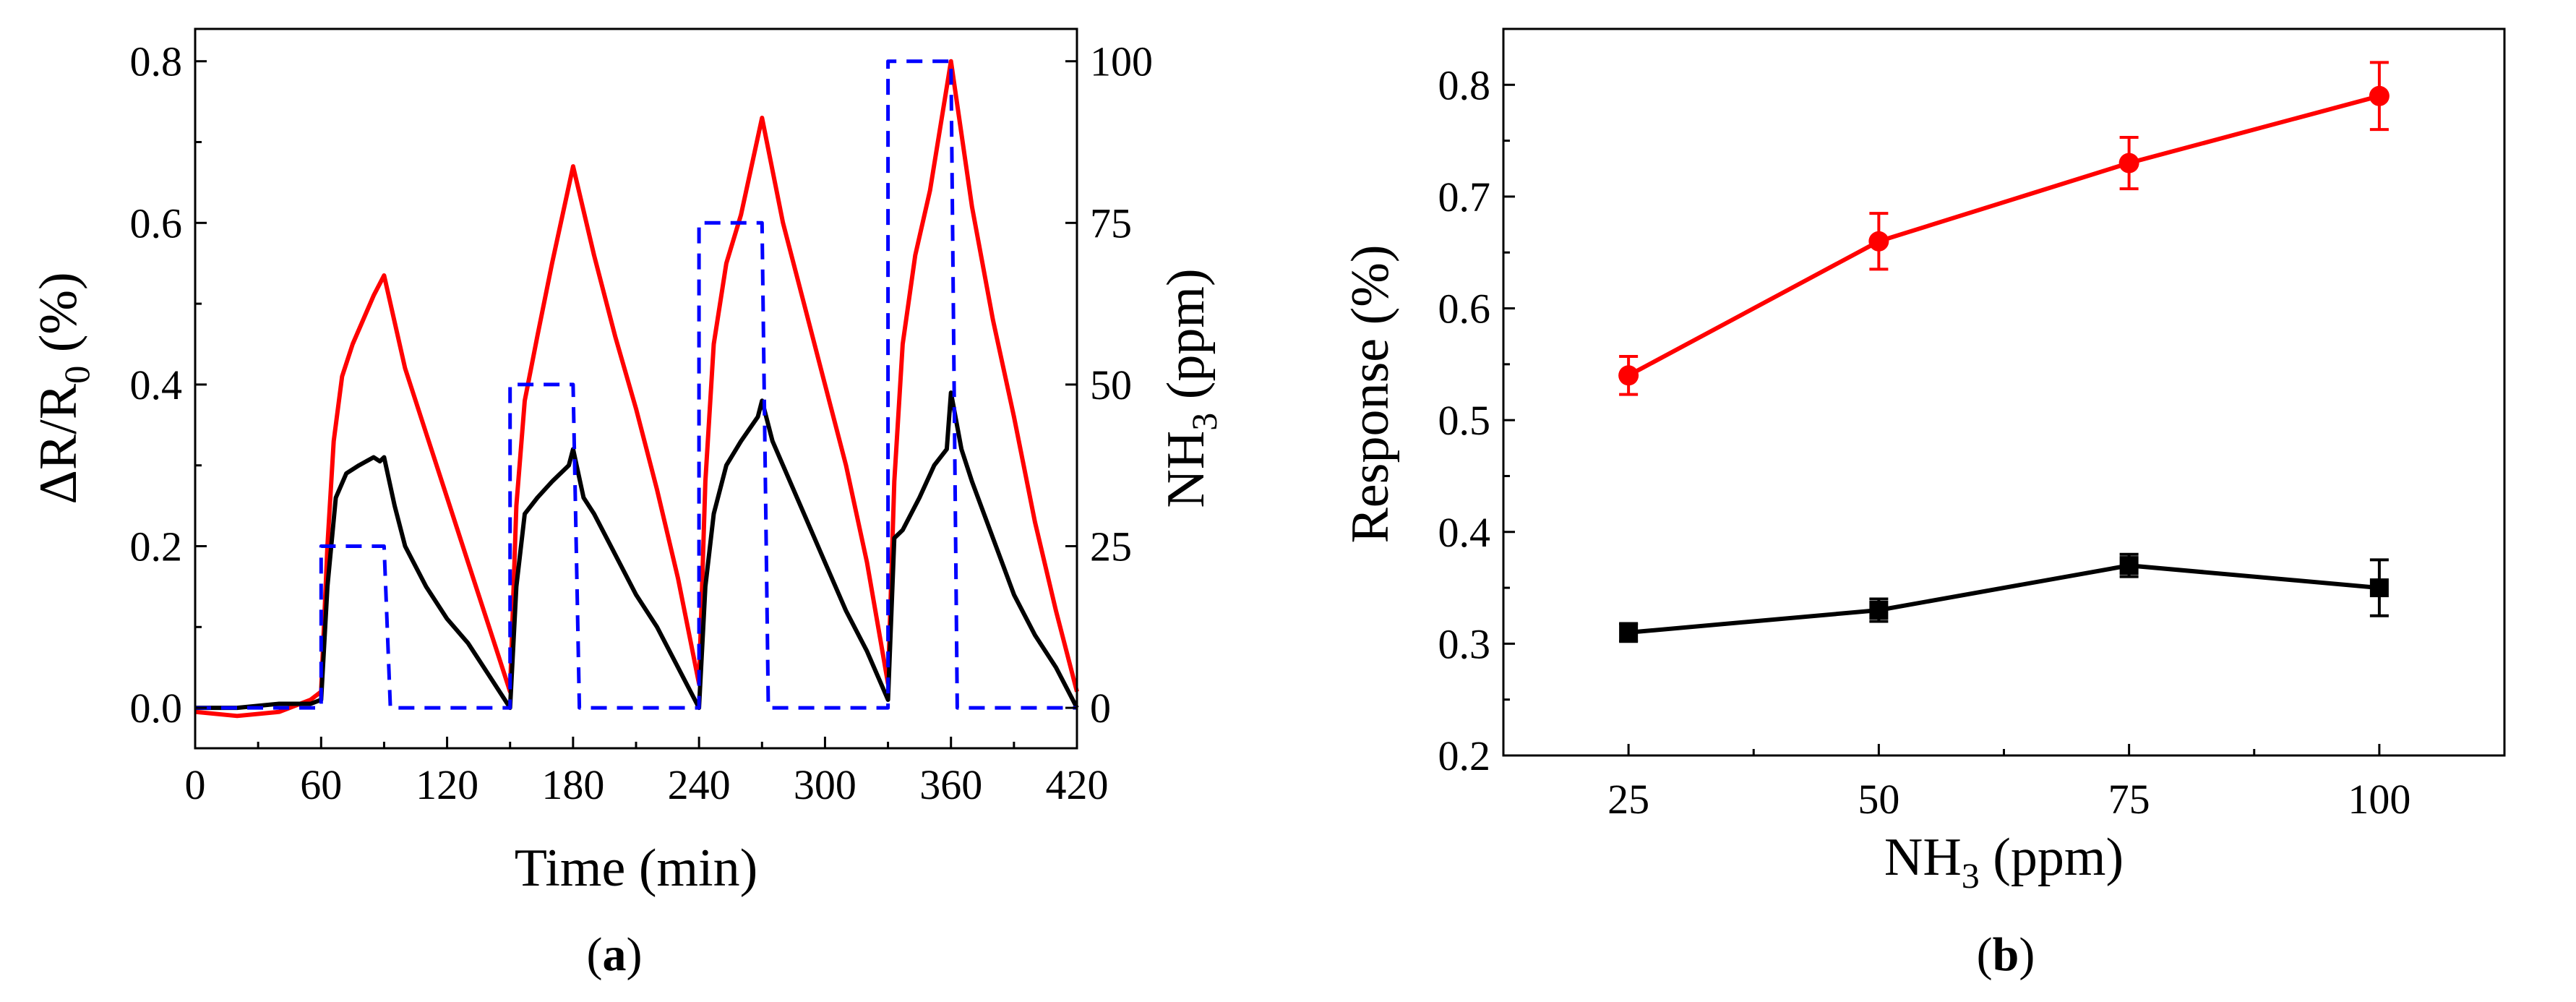 Image resolution: width=2576 pixels, height=1002 pixels. What do you see at coordinates (321, 784) in the screenshot?
I see `x-tick-label: 60` at bounding box center [321, 784].